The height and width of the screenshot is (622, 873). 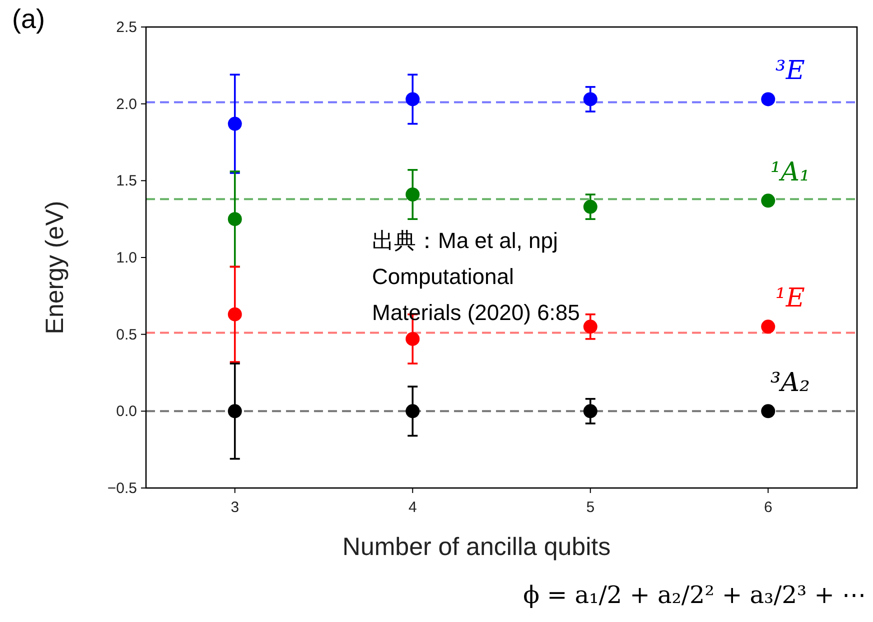 I want to click on series-label: ¹A₁, so click(x=790, y=173).